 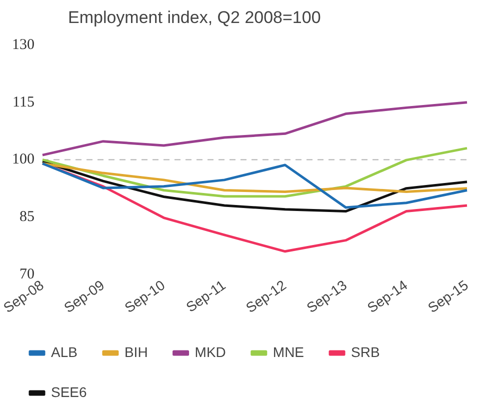 I want to click on legend-label: SEE6, so click(x=69, y=392).